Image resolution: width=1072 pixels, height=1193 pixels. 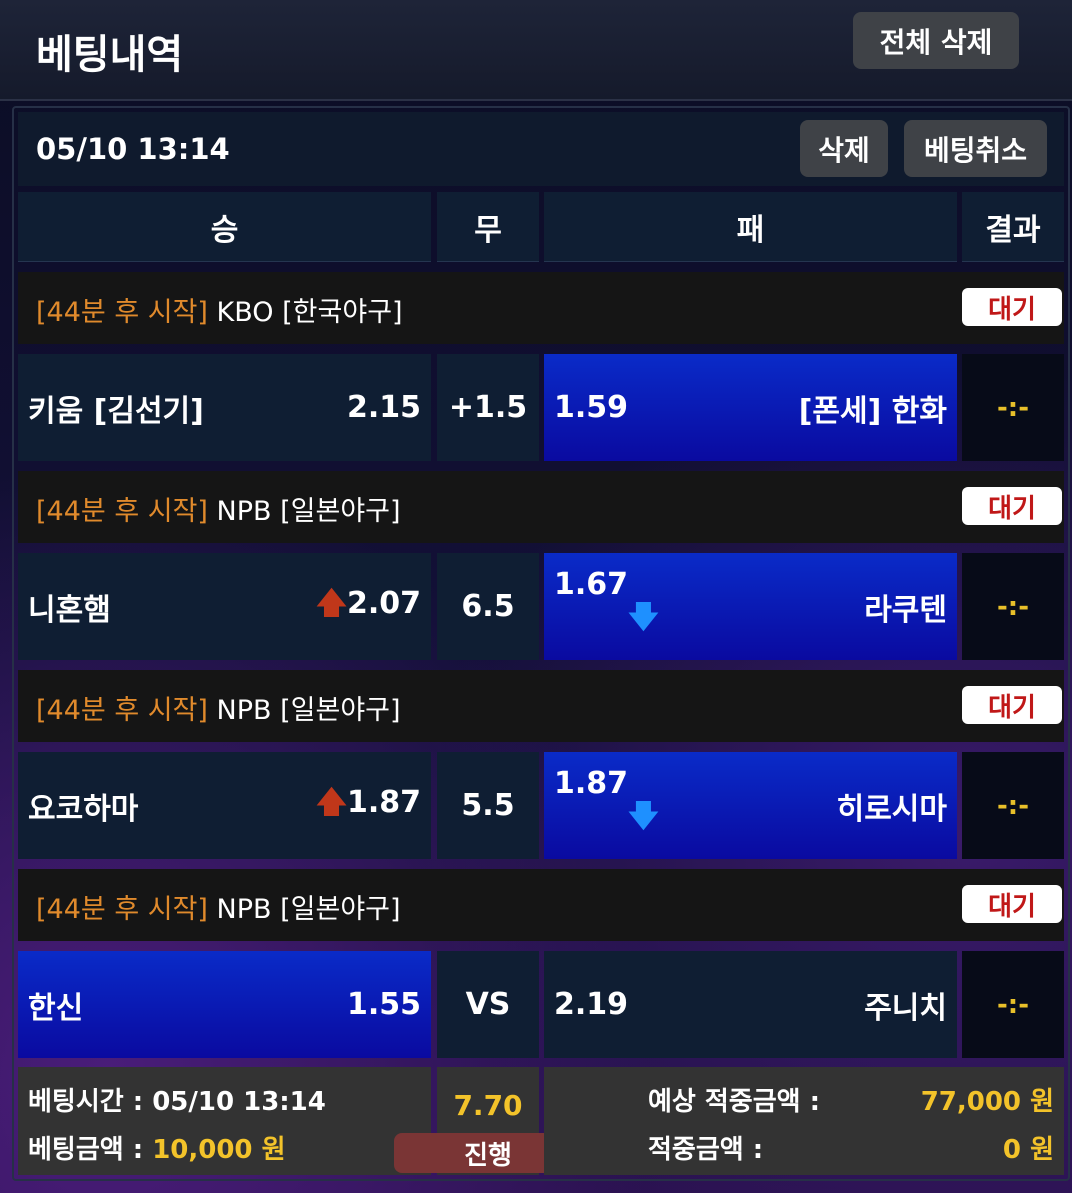 What do you see at coordinates (987, 1102) in the screenshot?
I see `expected-win: 77,000 원` at bounding box center [987, 1102].